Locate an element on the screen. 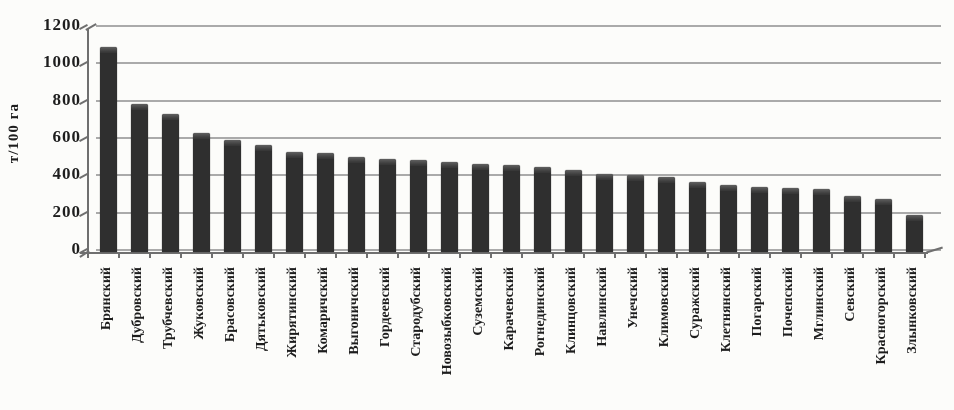 This screenshot has height=410, width=954. bar-Климовский is located at coordinates (666, 214).